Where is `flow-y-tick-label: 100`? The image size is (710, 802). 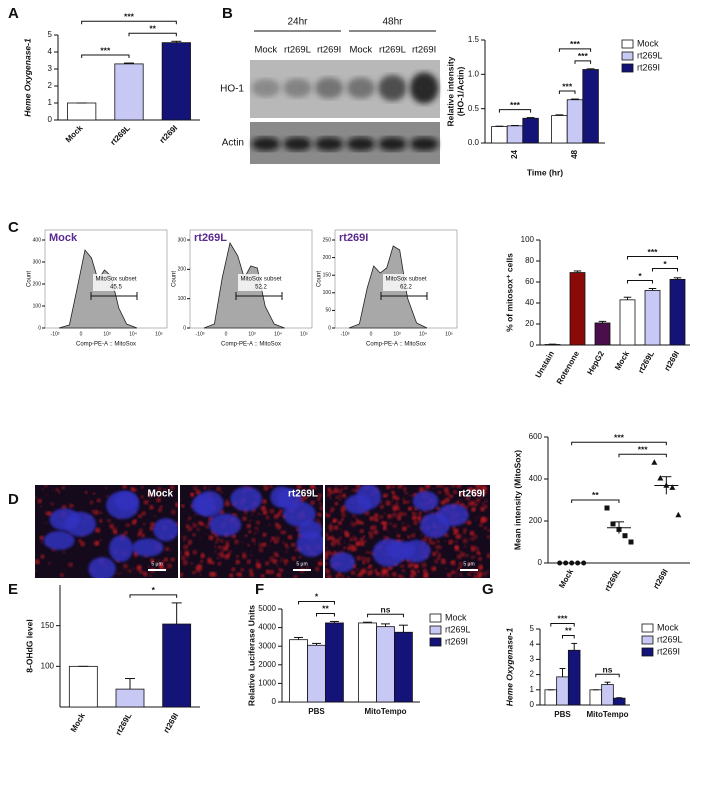 flow-y-tick-label: 100 is located at coordinates (327, 293).